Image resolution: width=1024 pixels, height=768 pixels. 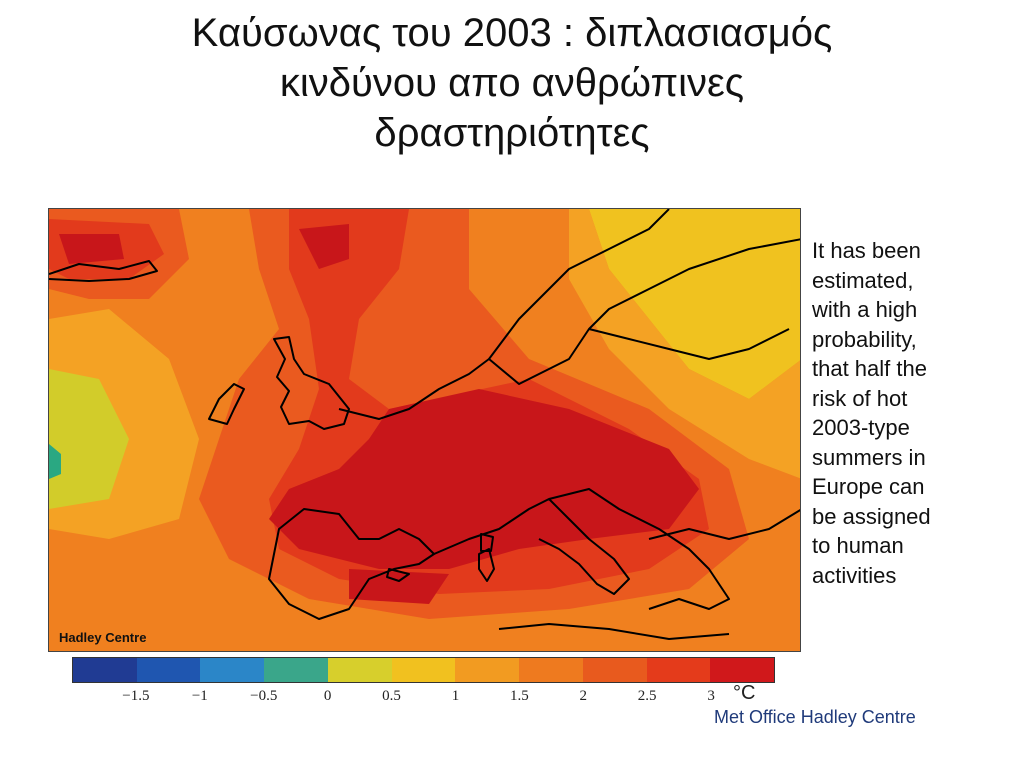 What do you see at coordinates (512, 133) in the screenshot?
I see `title-line-3: δραστηριότητες` at bounding box center [512, 133].